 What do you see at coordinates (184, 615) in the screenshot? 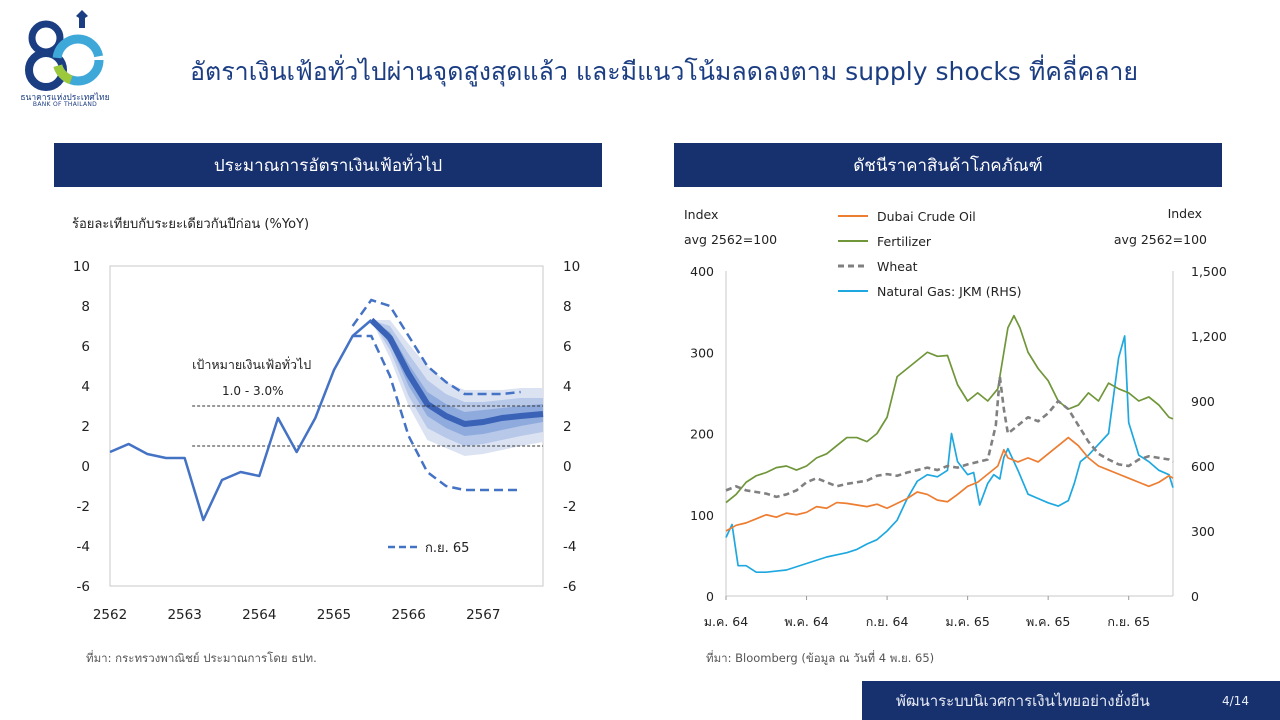
I see `x-tick-label: 2563` at bounding box center [184, 615].